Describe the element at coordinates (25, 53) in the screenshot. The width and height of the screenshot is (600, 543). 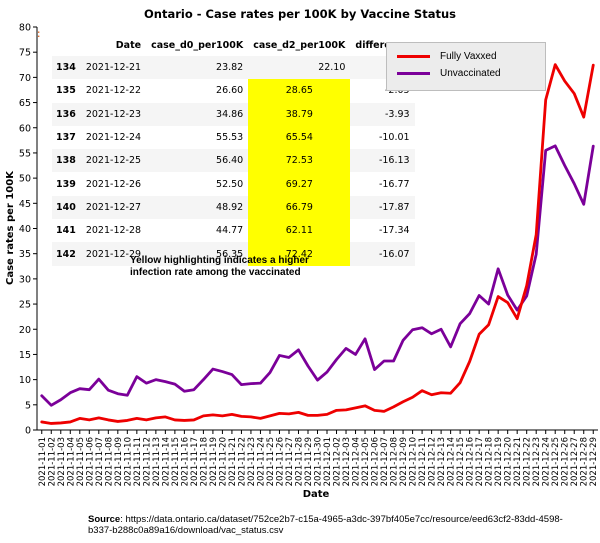
I see `y-tick-label: 75` at that location.